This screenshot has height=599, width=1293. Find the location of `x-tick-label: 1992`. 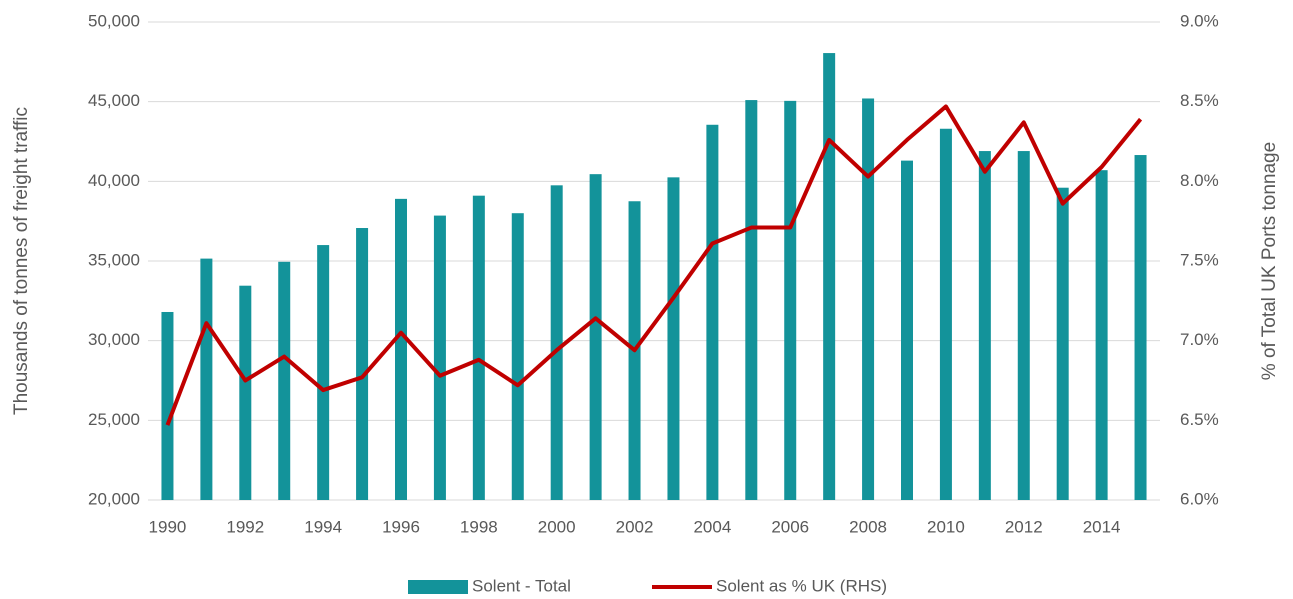

x-tick-label: 1992 is located at coordinates (245, 526).